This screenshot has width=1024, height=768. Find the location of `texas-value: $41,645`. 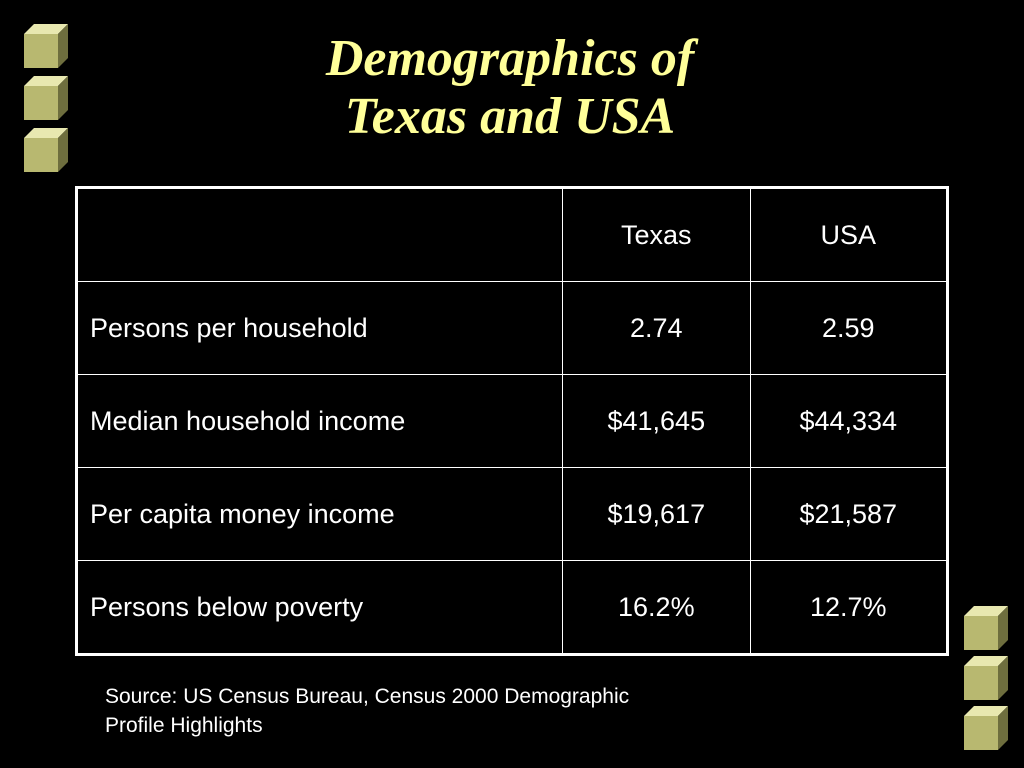

texas-value: $41,645 is located at coordinates (656, 421).